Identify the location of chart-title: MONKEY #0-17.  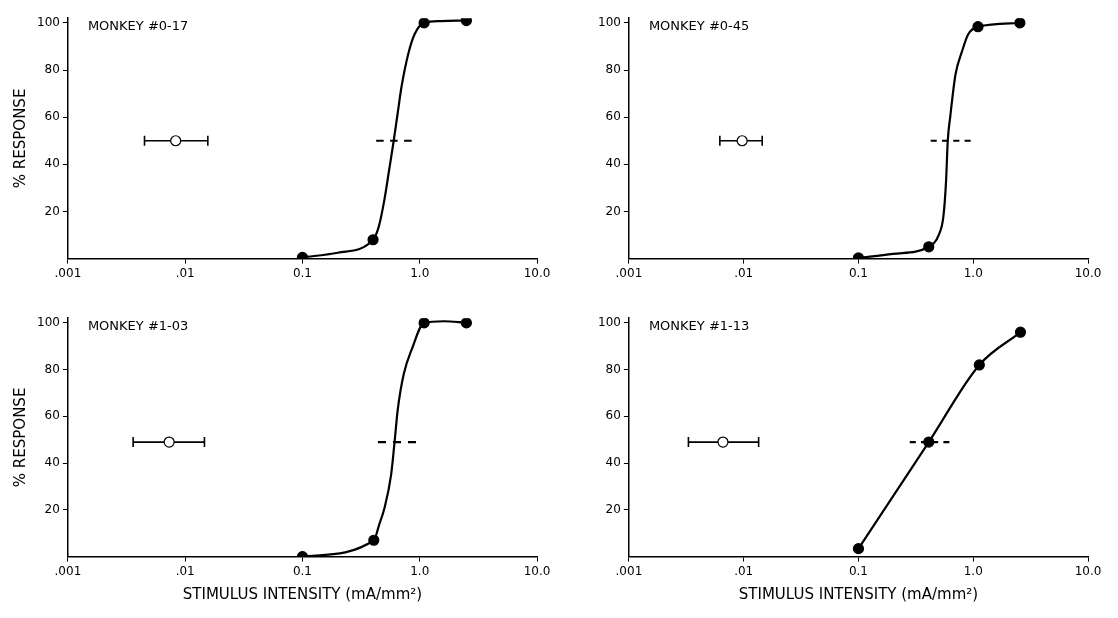
(138, 26).